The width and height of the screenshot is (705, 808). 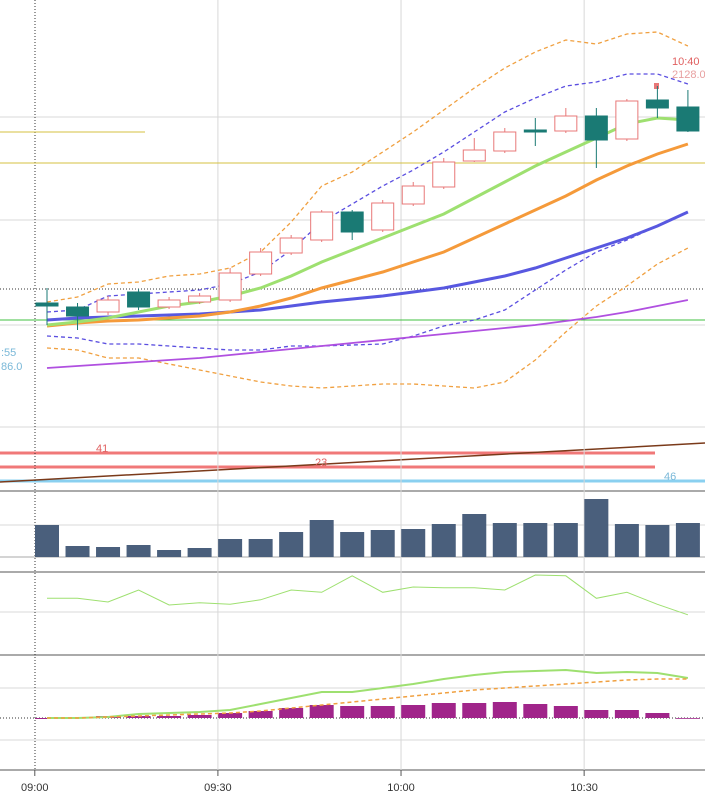 I want to click on x-tick-label: 09:30, so click(x=218, y=788).